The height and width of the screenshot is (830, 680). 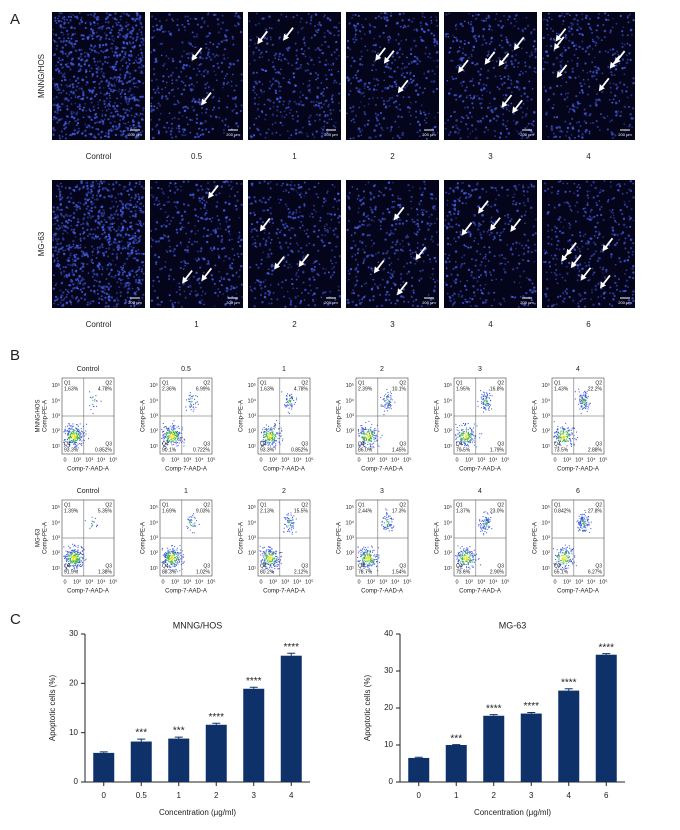 I want to click on column-label: 2, so click(x=392, y=156).